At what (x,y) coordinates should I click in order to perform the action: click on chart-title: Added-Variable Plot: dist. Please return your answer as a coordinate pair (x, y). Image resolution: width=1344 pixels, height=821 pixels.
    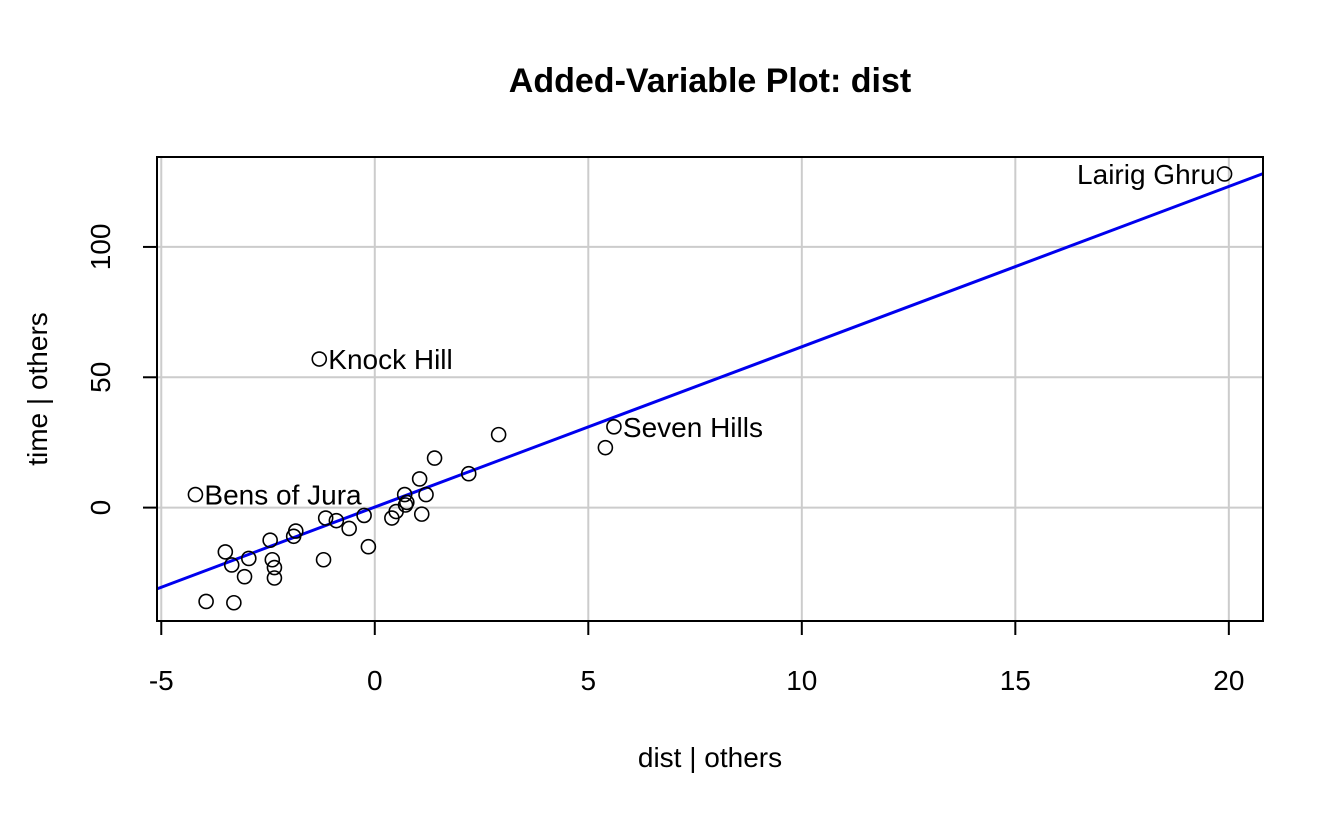
    Looking at the image, I should click on (710, 81).